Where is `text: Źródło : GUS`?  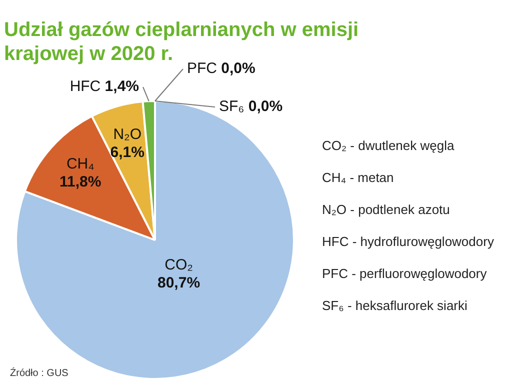 text: Źródło : GUS is located at coordinates (39, 373).